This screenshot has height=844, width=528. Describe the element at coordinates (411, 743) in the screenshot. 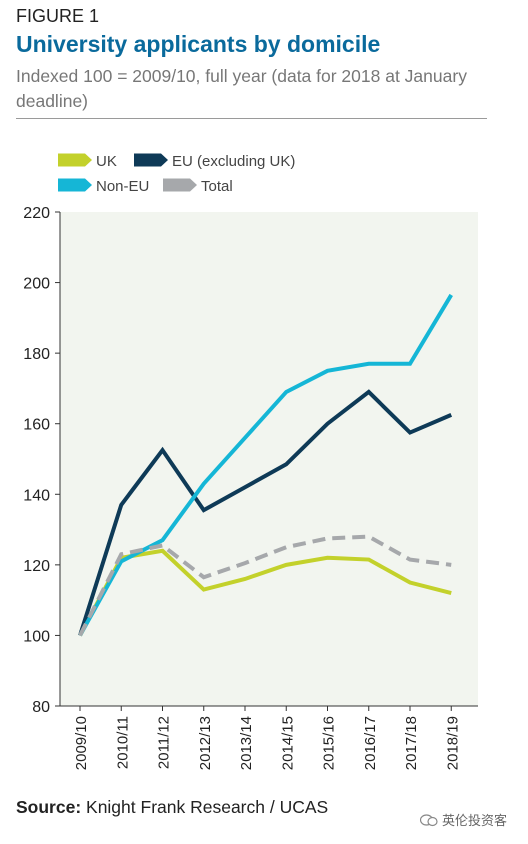

I see `x-tick-label: 2017/18` at that location.